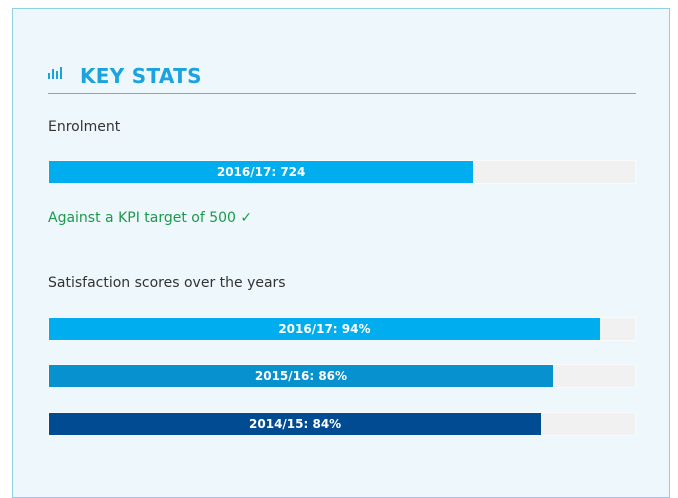  Describe the element at coordinates (55, 73) in the screenshot. I see `stats-icon` at that location.